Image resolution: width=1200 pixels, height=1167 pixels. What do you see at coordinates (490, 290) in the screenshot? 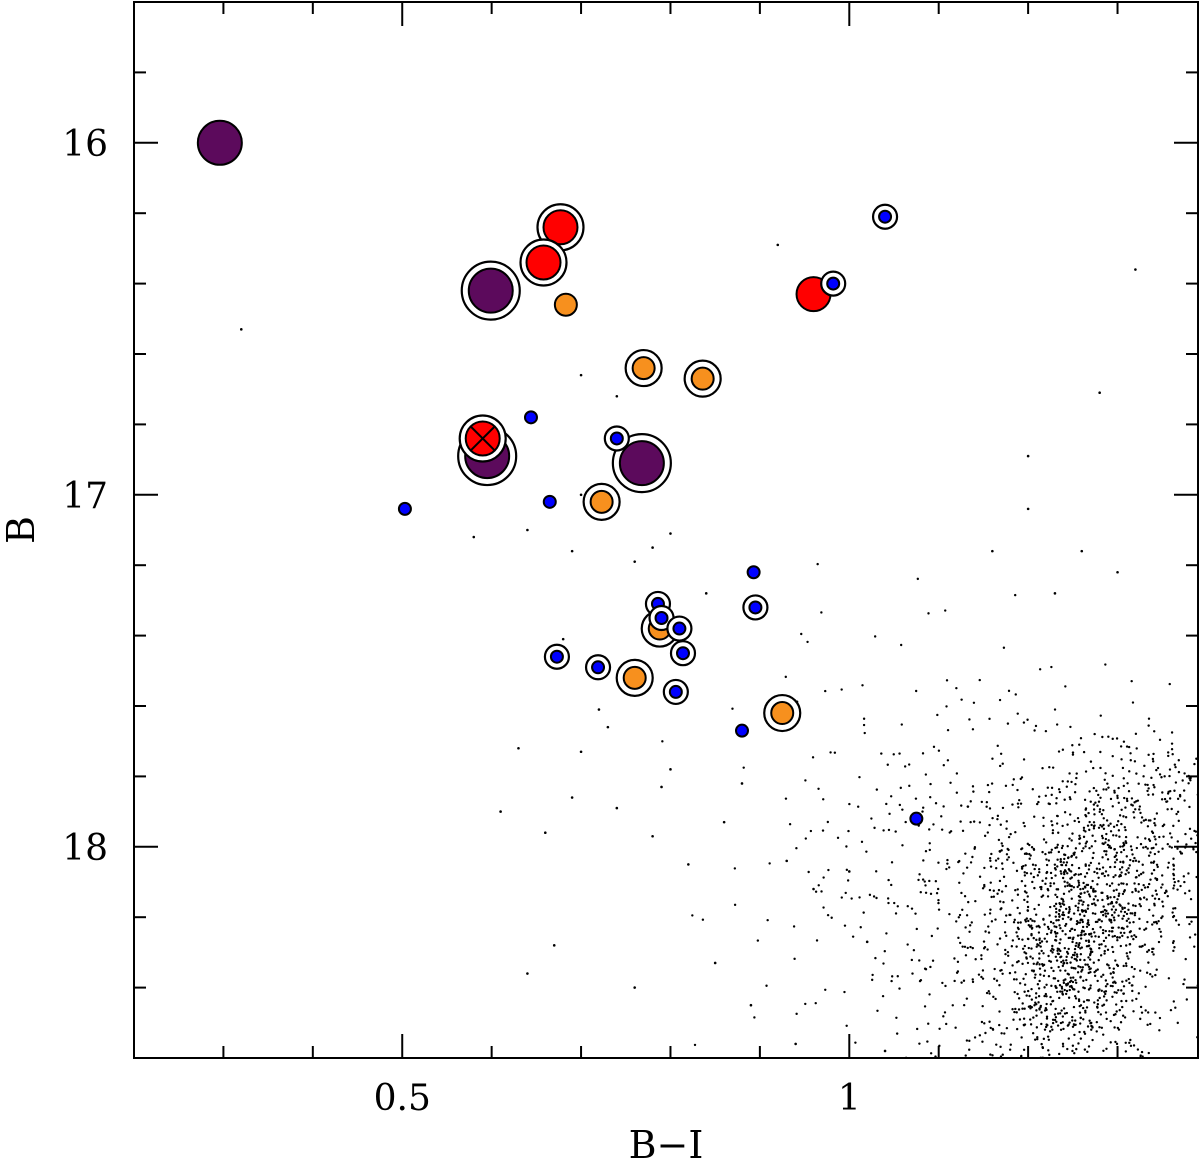
I see `purple-star-marker` at bounding box center [490, 290].